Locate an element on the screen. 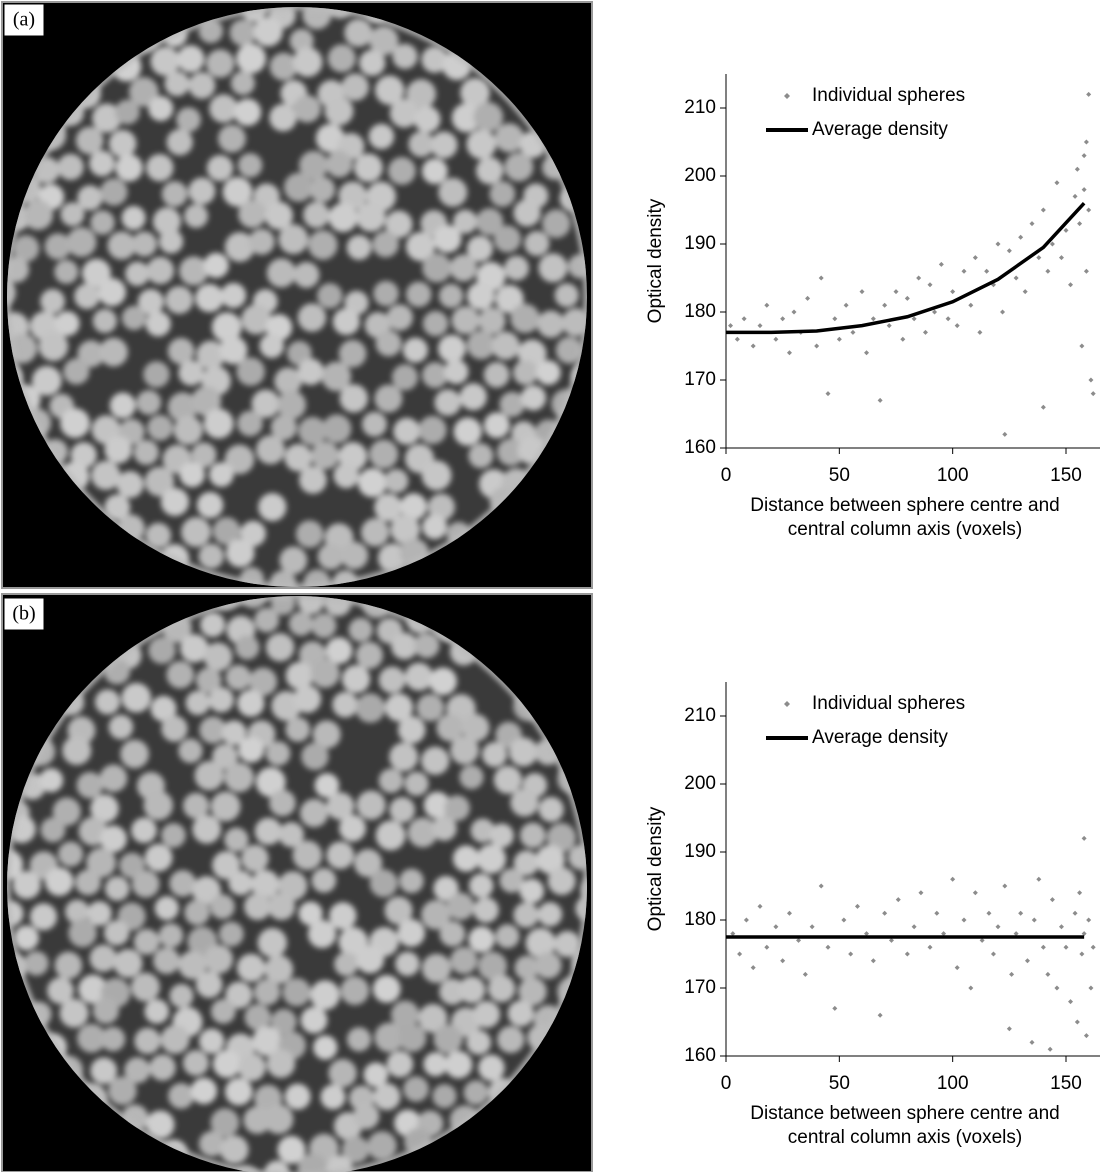 This screenshot has width=1112, height=1172. x-tick-label: 50 is located at coordinates (839, 475).